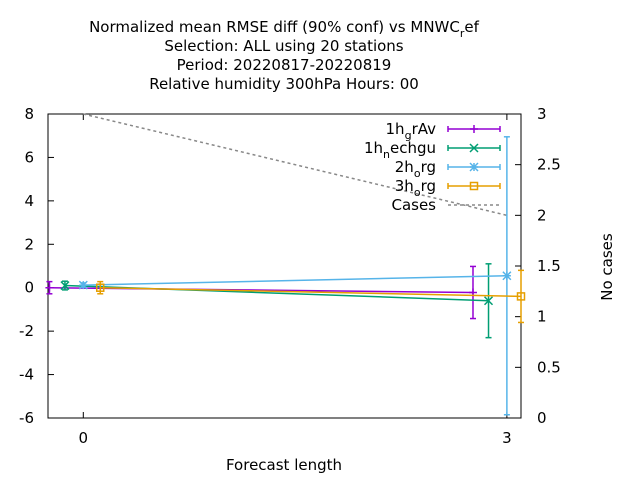  I want to click on legend-label: 3horg, so click(415, 188).